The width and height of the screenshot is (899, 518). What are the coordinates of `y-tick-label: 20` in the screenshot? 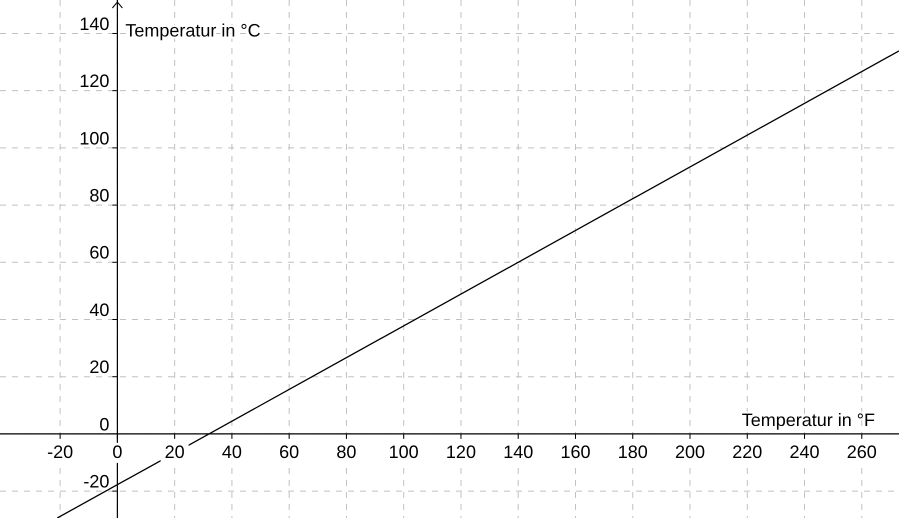 It's located at (99, 367).